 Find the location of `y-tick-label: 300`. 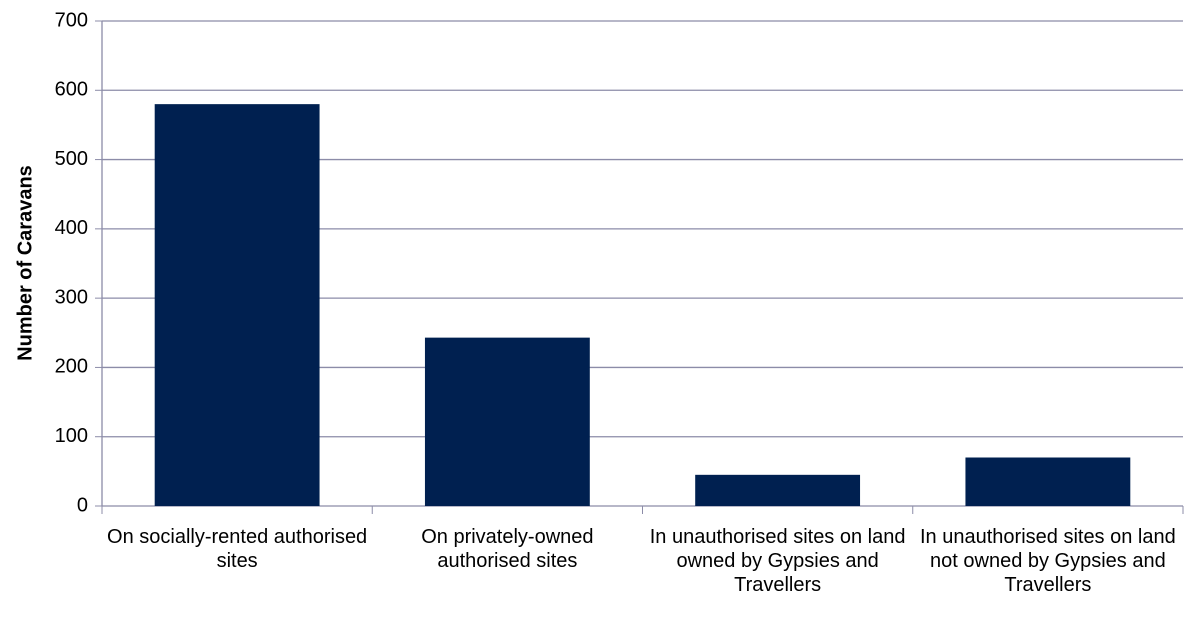

y-tick-label: 300 is located at coordinates (71, 297).